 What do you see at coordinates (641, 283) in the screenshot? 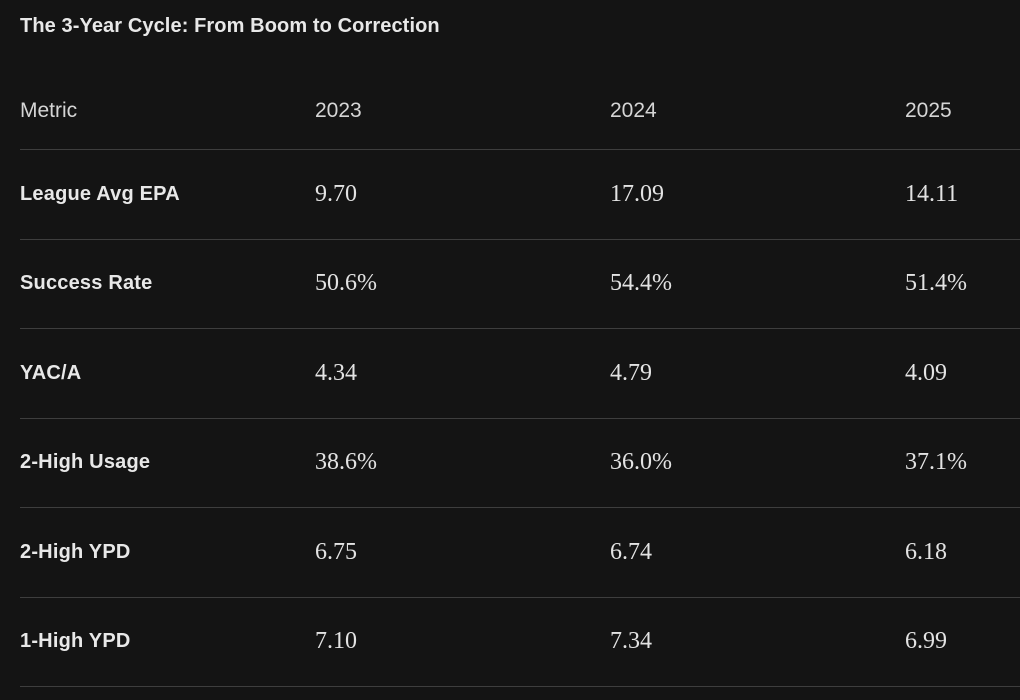
I see `value-2024: 54.4%` at bounding box center [641, 283].